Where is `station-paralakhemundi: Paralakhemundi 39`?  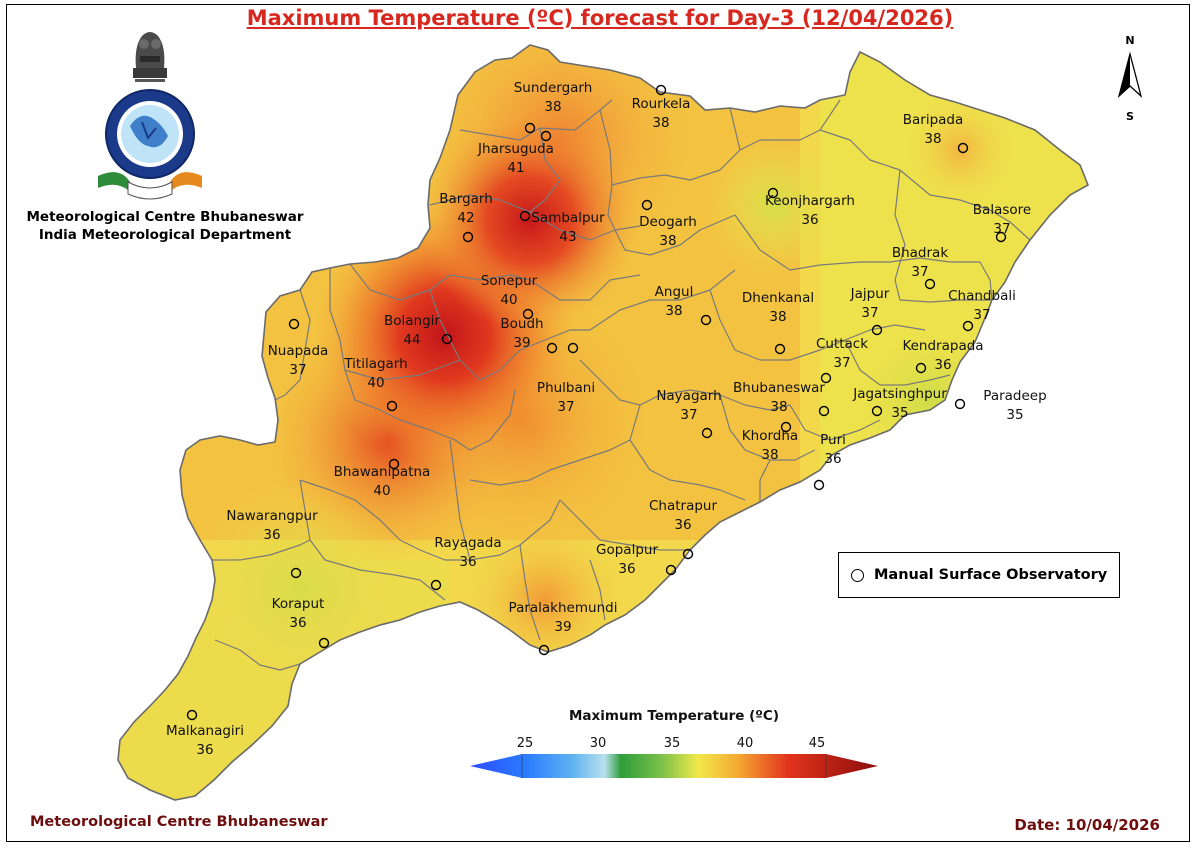 station-paralakhemundi: Paralakhemundi 39 is located at coordinates (563, 628).